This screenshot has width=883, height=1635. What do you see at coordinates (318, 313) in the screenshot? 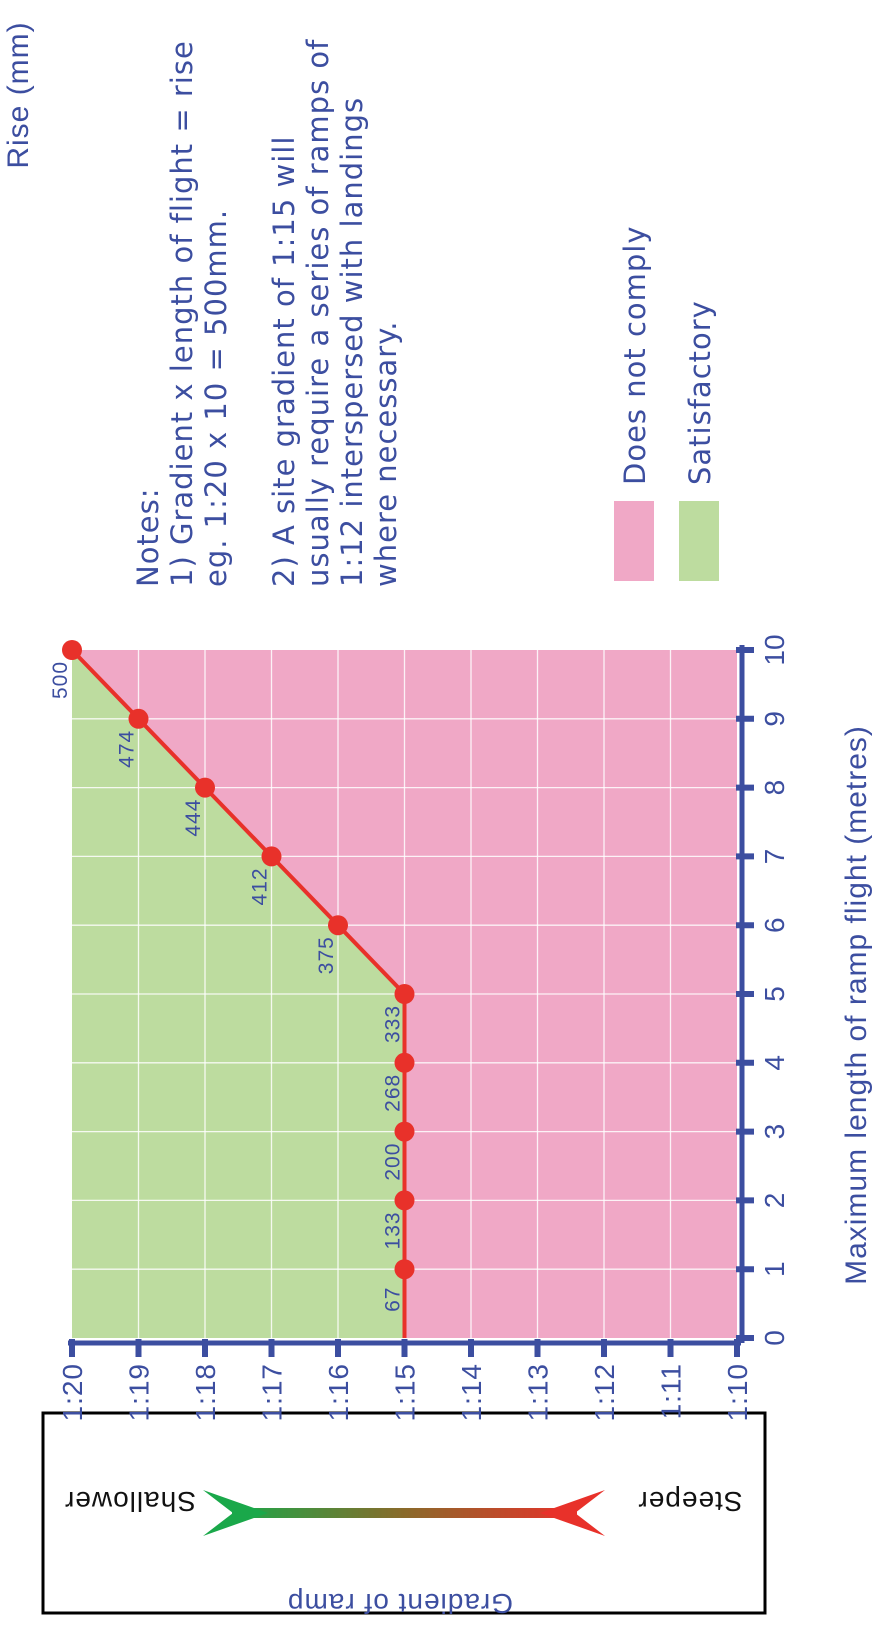
I see `notes-line-4: usually require a series of ramps of` at bounding box center [318, 313].